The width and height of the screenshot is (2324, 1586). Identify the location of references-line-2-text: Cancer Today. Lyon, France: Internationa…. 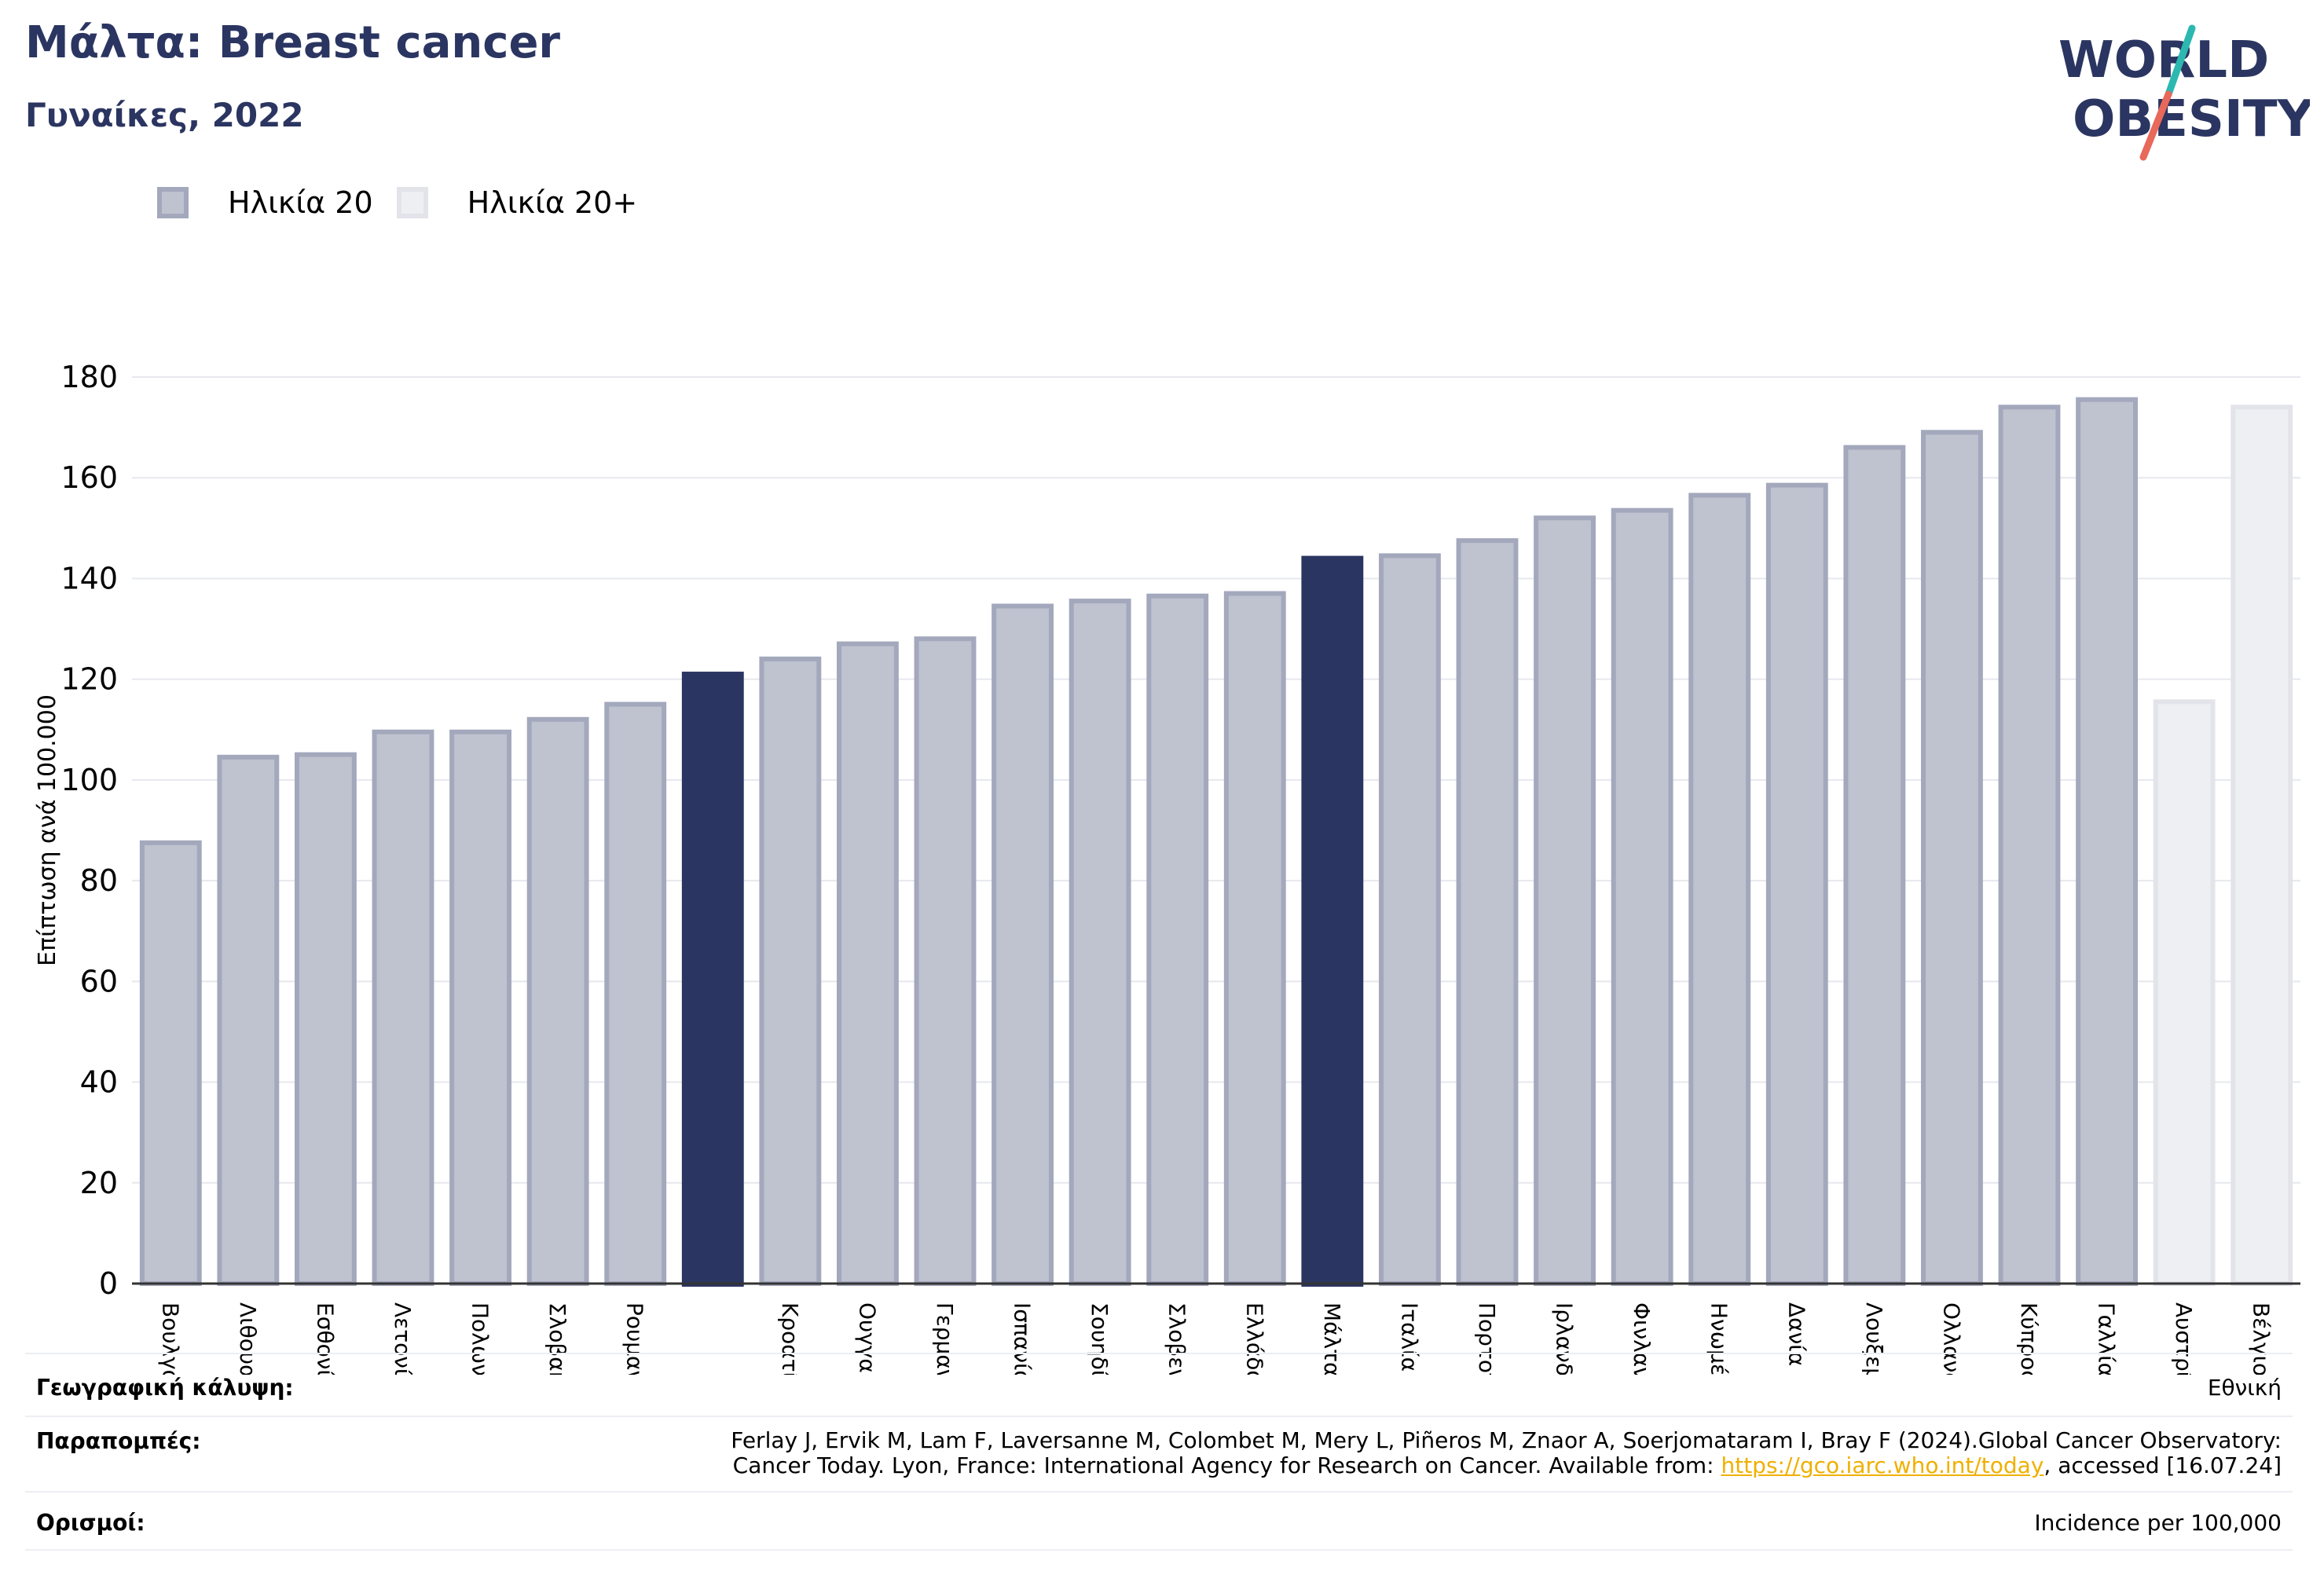
(1226, 1465).